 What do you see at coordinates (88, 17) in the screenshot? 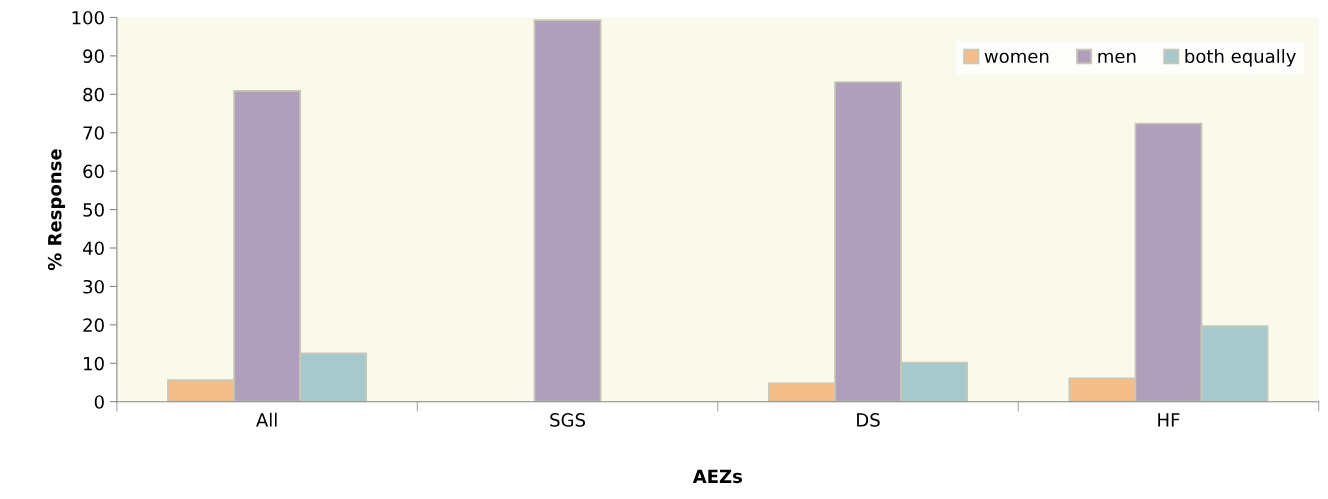
I see `y-tick-label: 100` at bounding box center [88, 17].